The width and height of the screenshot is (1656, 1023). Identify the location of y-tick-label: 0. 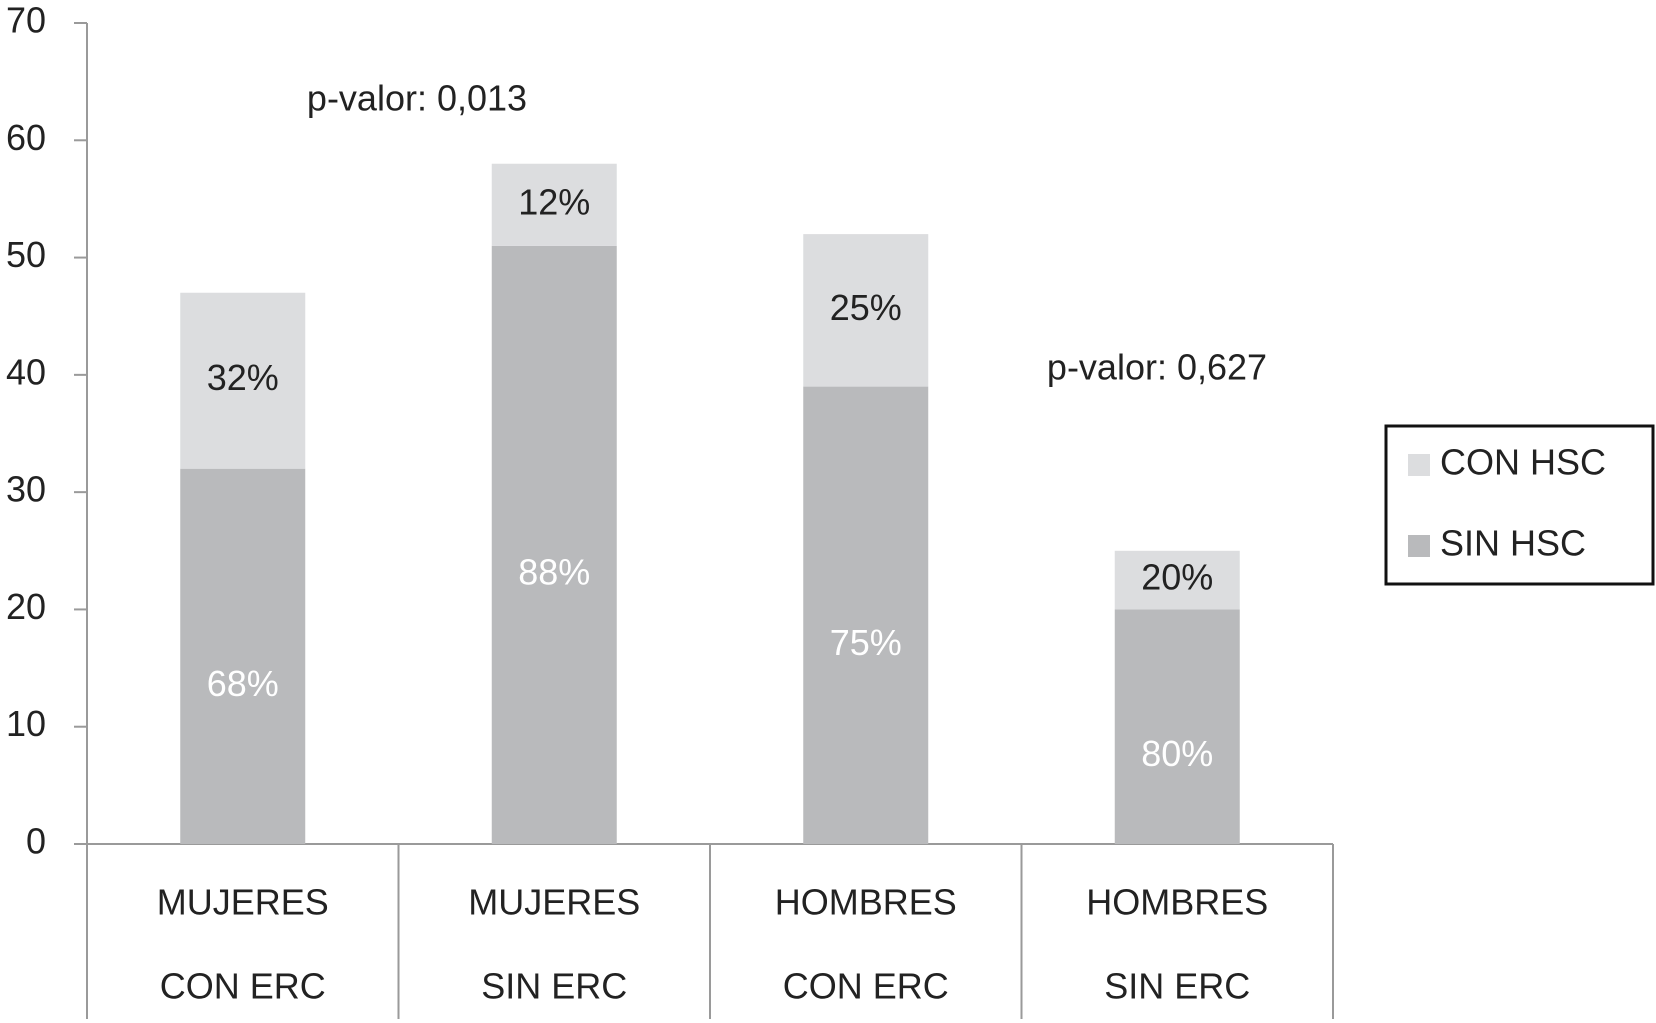
(36, 841).